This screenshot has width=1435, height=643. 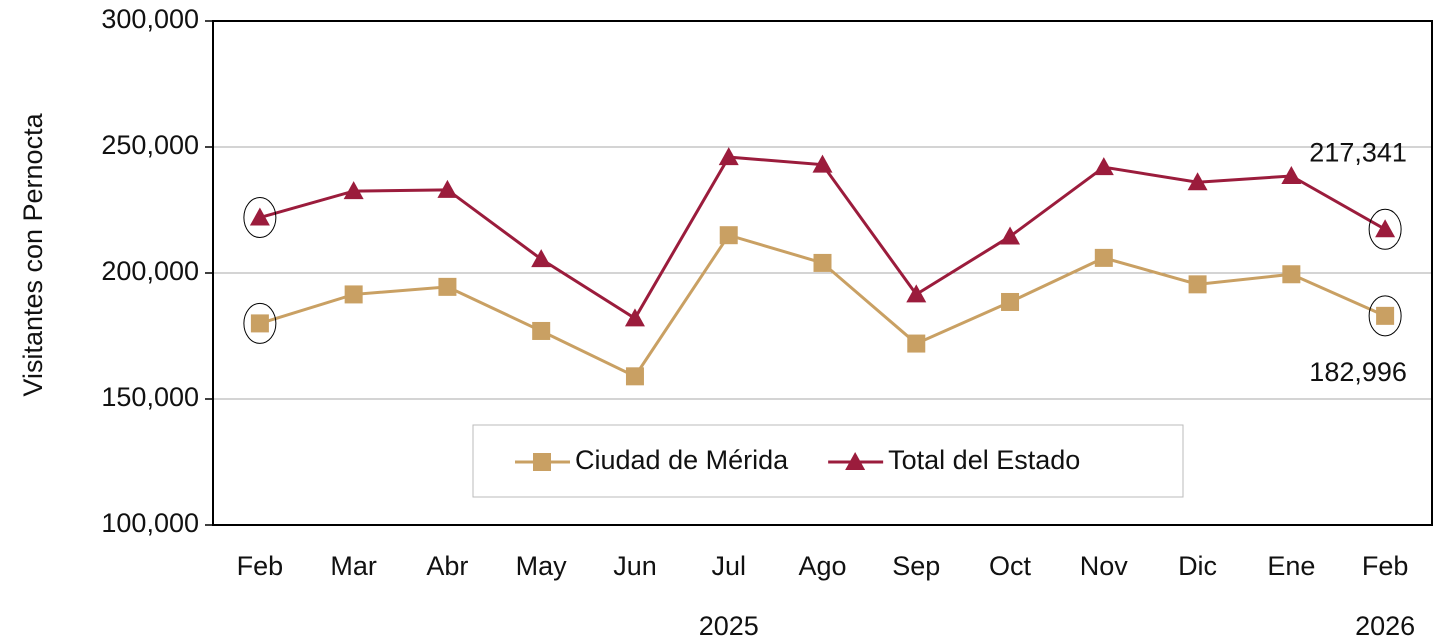 What do you see at coordinates (150, 523) in the screenshot?
I see `y-tick-label: 100,000` at bounding box center [150, 523].